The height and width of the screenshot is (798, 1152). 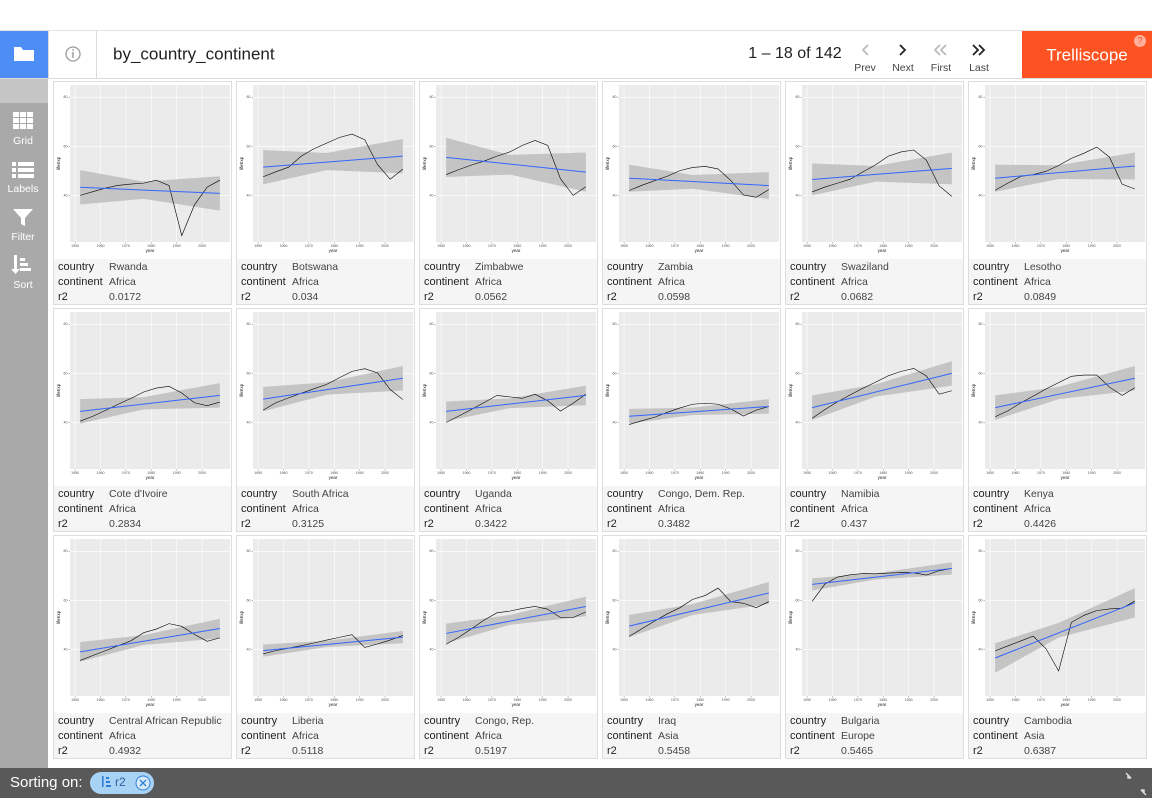 What do you see at coordinates (23, 237) in the screenshot?
I see `filter-button: Filter` at bounding box center [23, 237].